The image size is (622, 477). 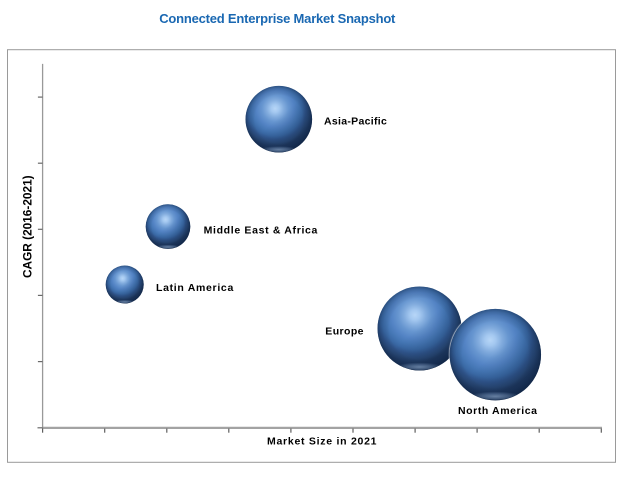 I want to click on svg-text: Asia-Pacific, so click(x=355, y=121).